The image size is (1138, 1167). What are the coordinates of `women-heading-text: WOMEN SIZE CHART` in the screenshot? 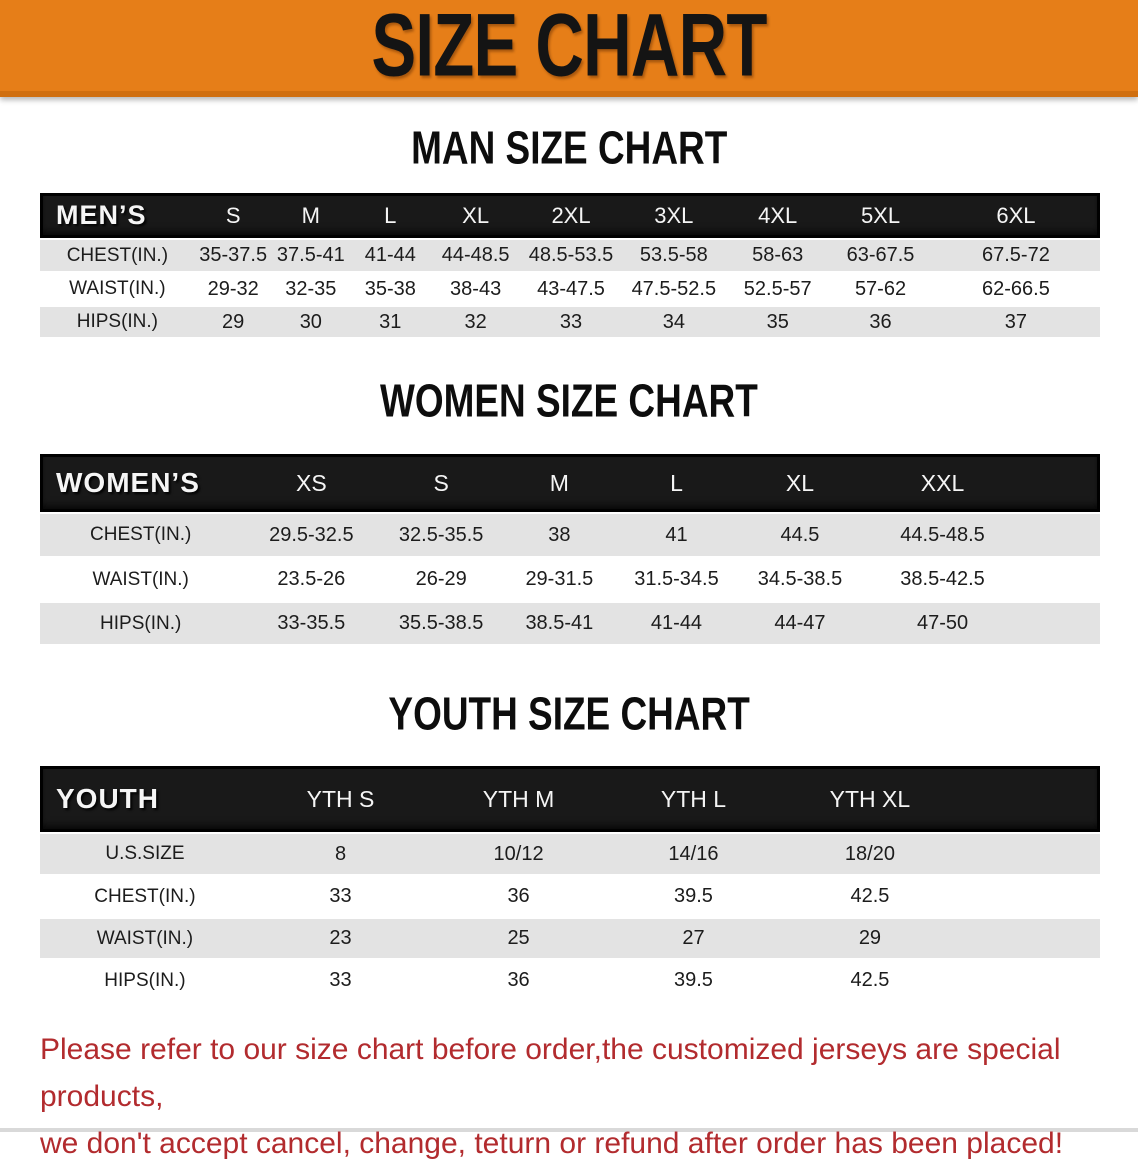 It's located at (569, 401).